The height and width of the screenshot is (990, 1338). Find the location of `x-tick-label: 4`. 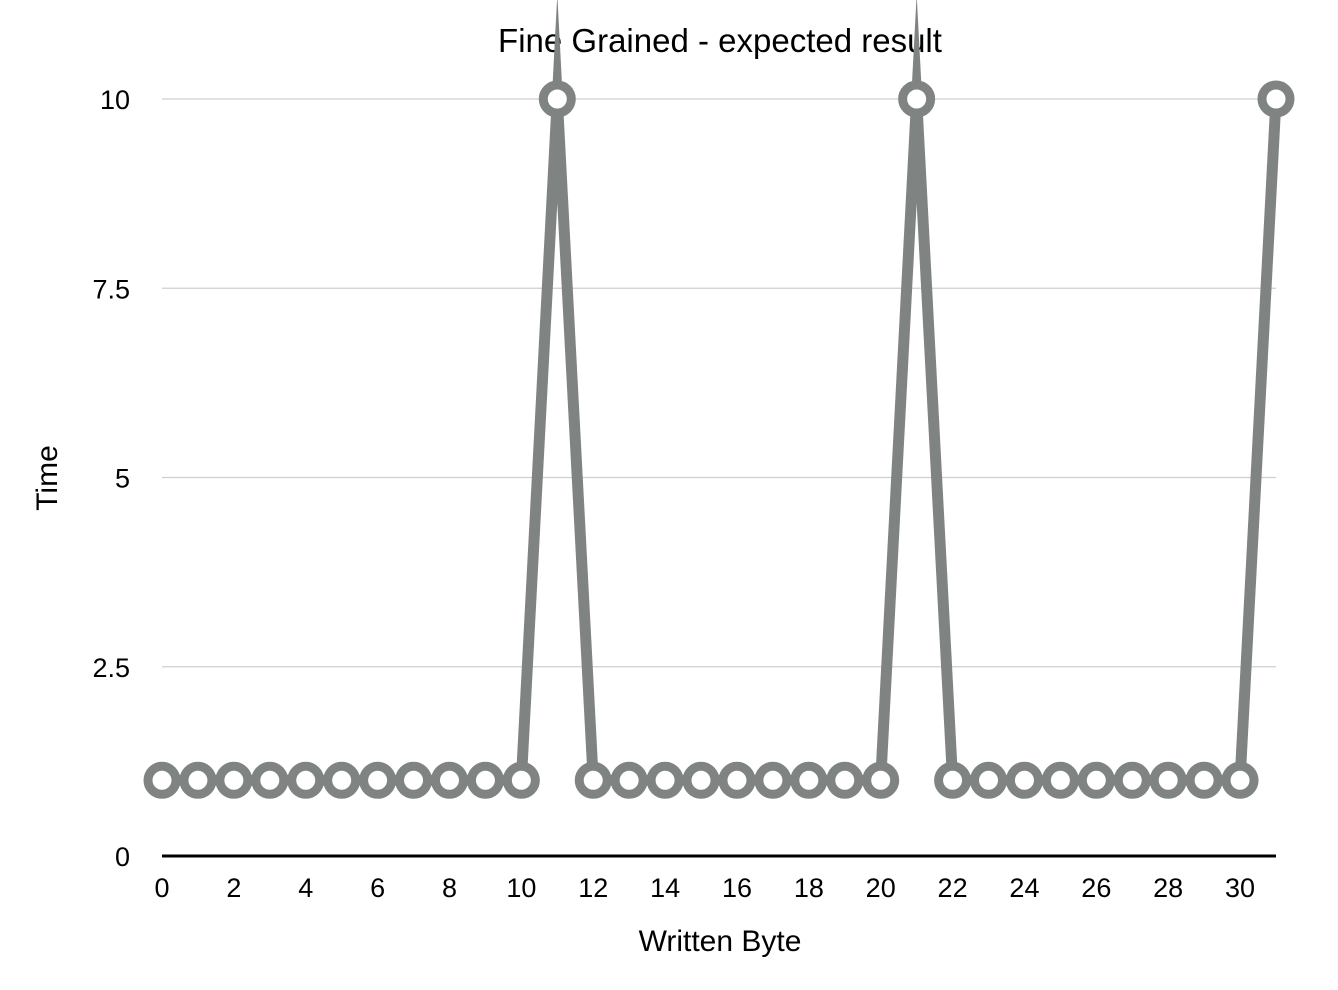

x-tick-label: 4 is located at coordinates (305, 888).